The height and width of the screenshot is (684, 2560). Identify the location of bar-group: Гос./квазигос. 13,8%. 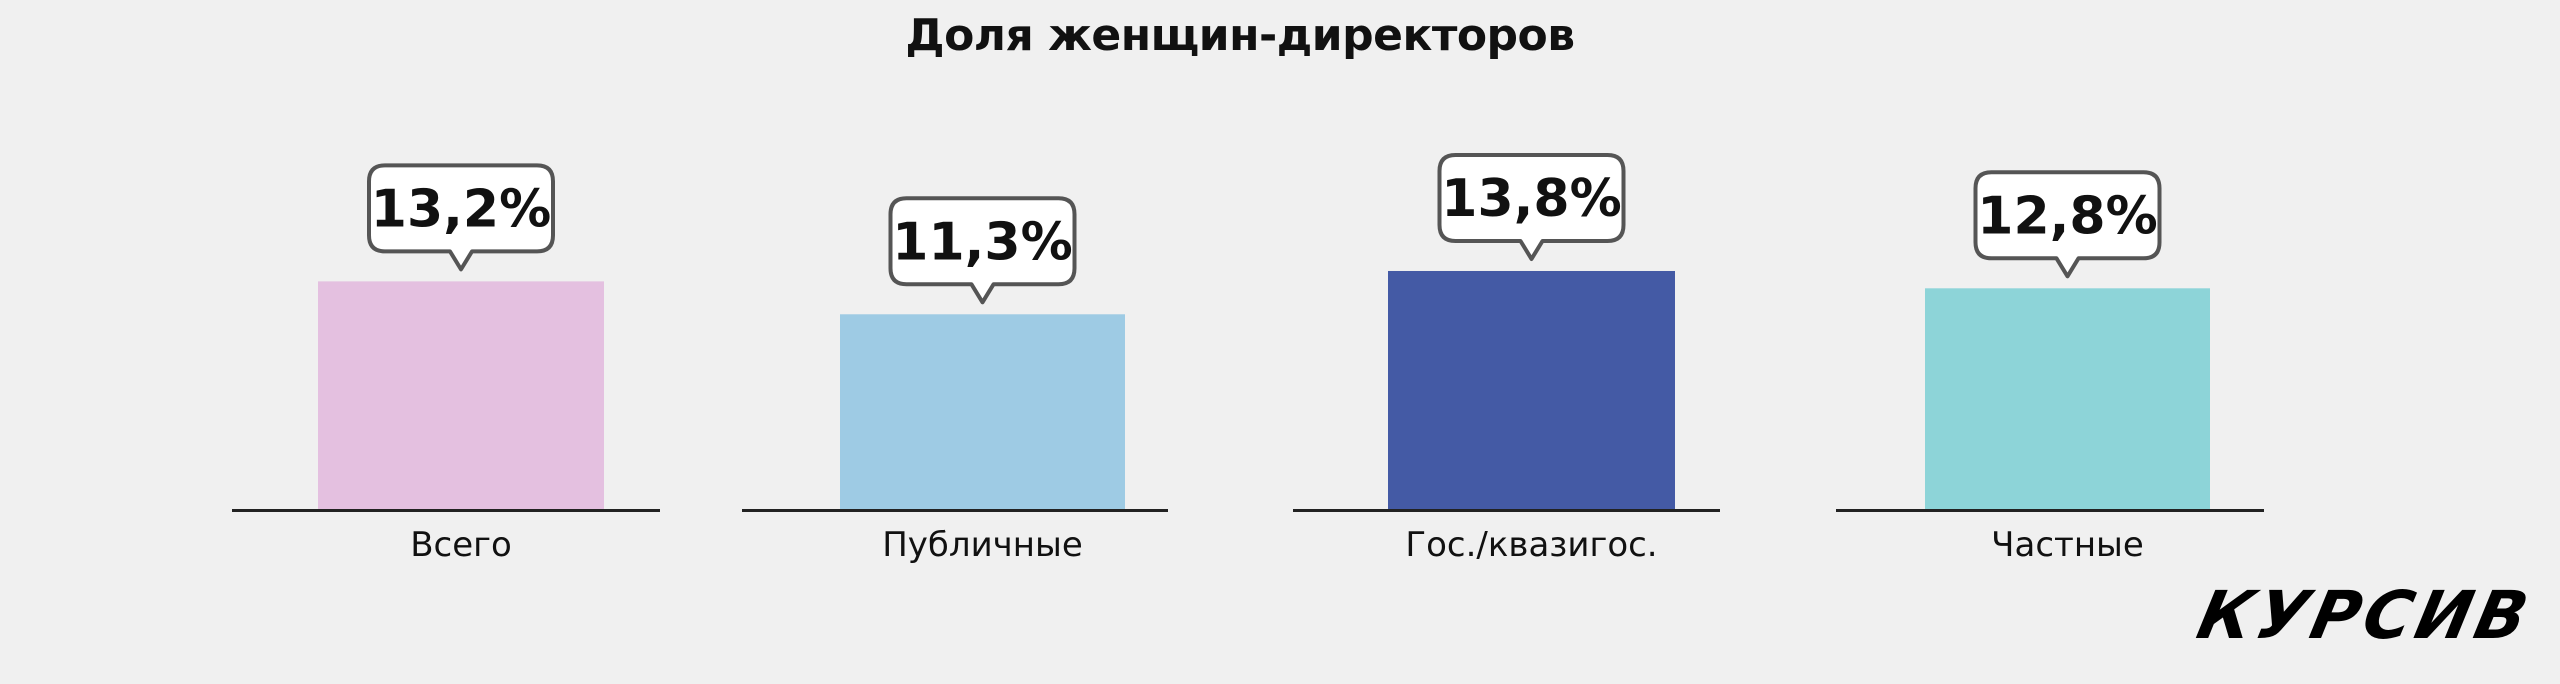
(1506, 358).